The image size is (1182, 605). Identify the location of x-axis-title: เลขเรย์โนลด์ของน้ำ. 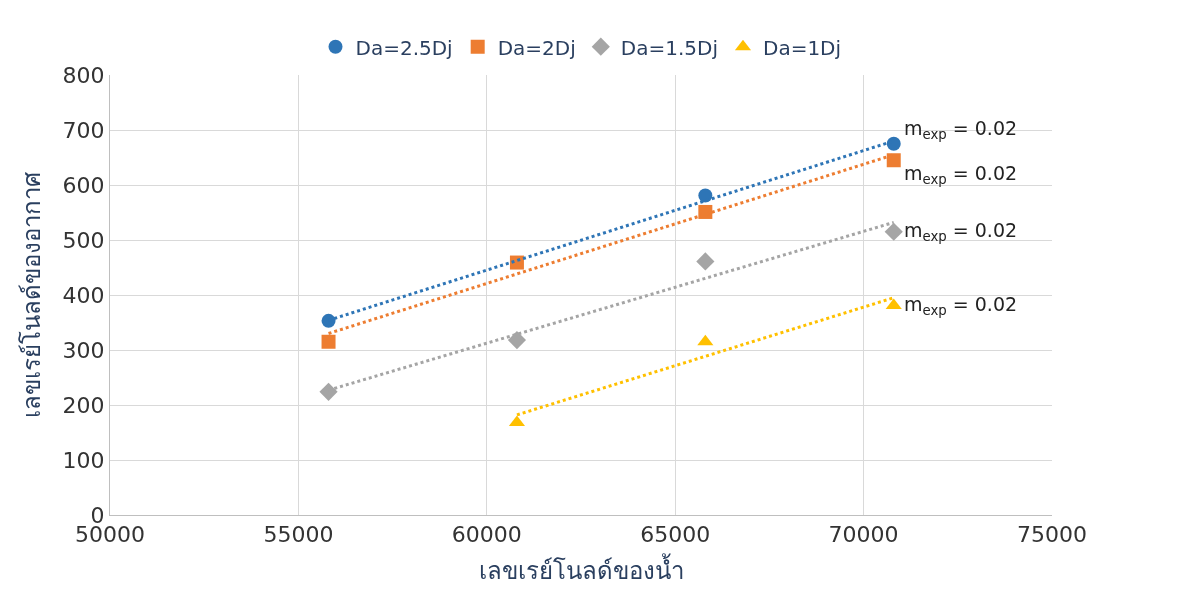
(581, 568).